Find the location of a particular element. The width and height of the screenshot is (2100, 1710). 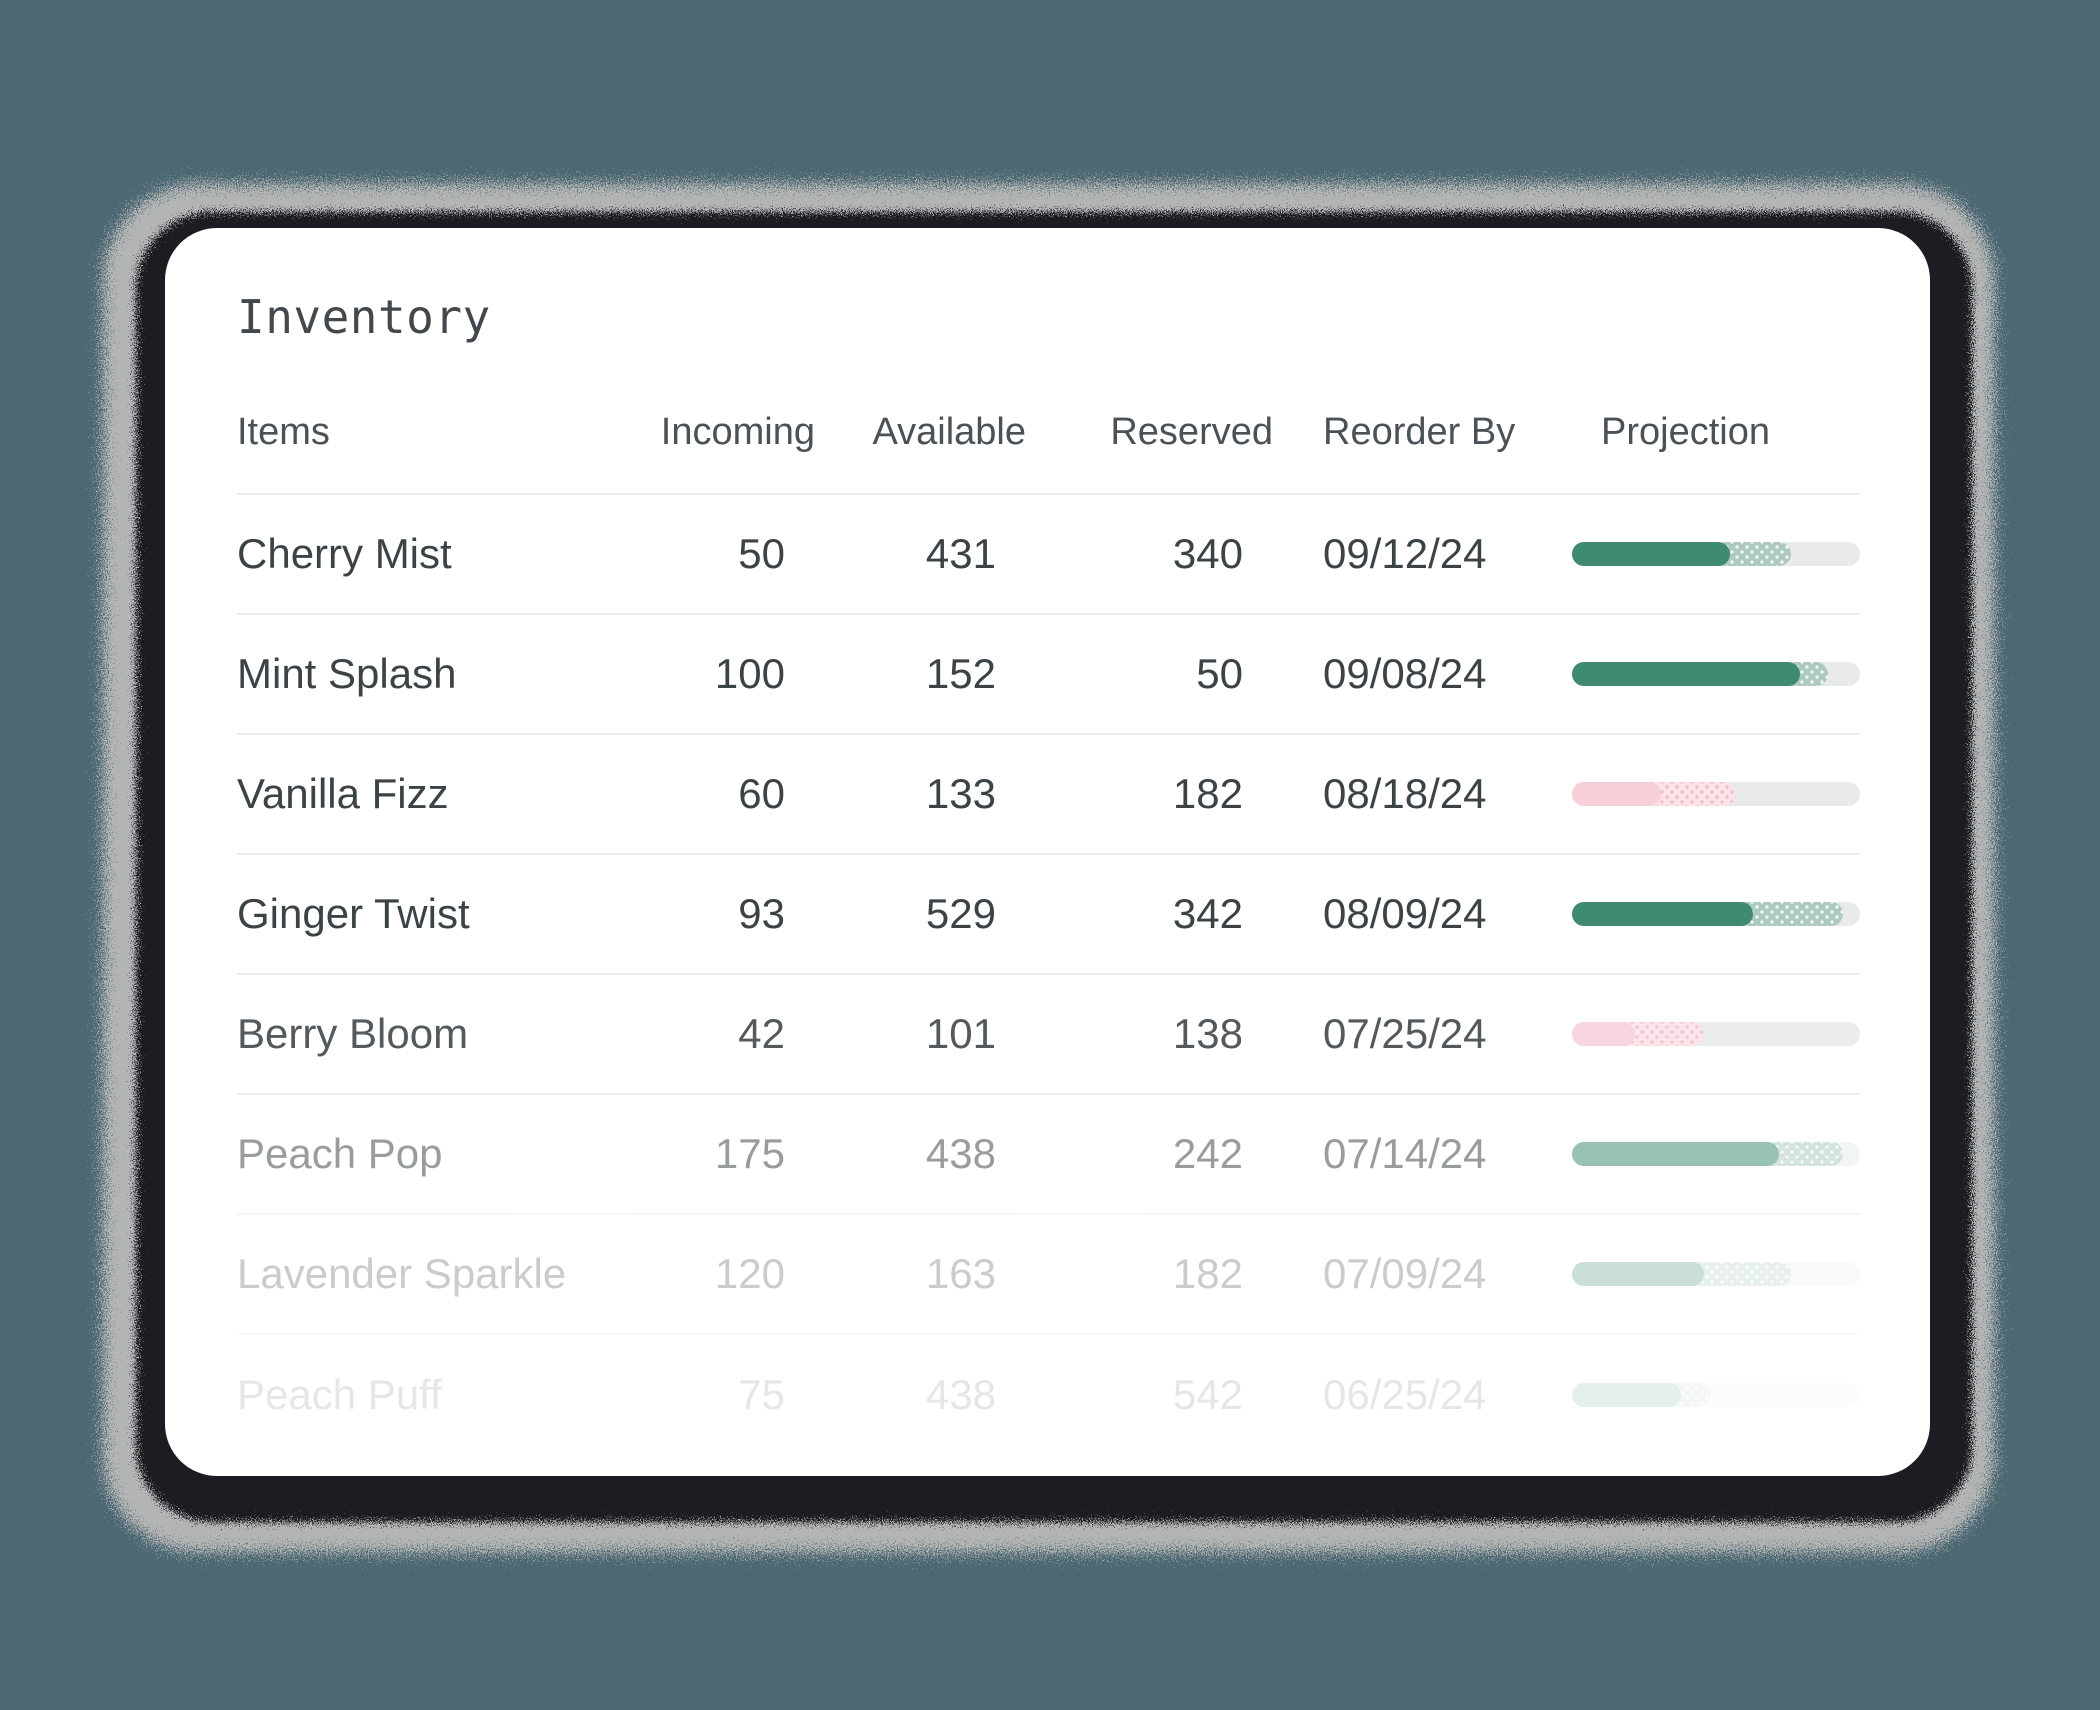

cell-items: Mint Splash is located at coordinates (347, 674).